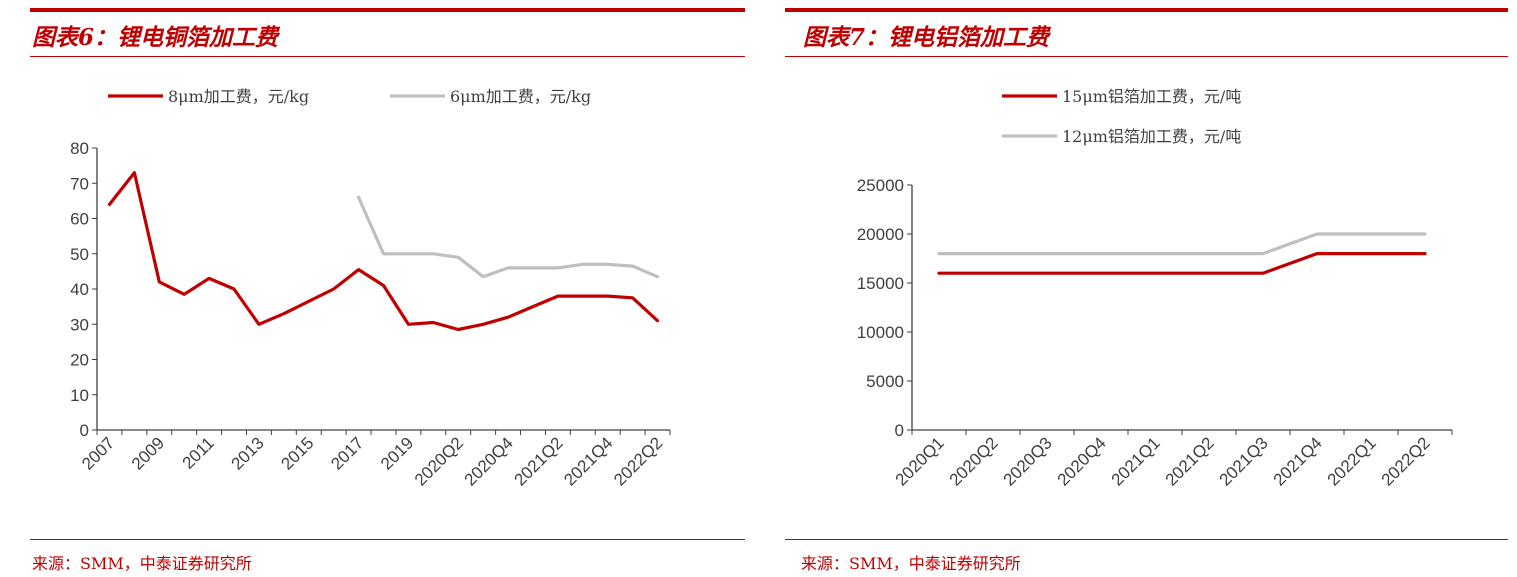 Image resolution: width=1517 pixels, height=577 pixels. Describe the element at coordinates (79, 324) in the screenshot. I see `y-tick-label: 30` at that location.